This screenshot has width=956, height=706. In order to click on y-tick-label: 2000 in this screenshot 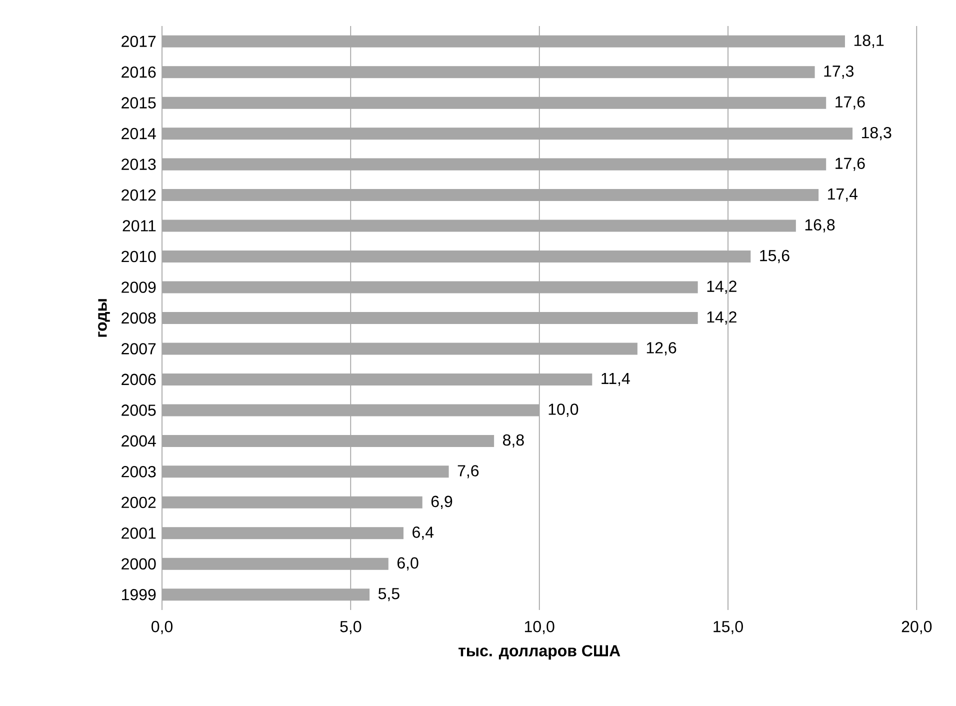, I will do `click(139, 564)`.